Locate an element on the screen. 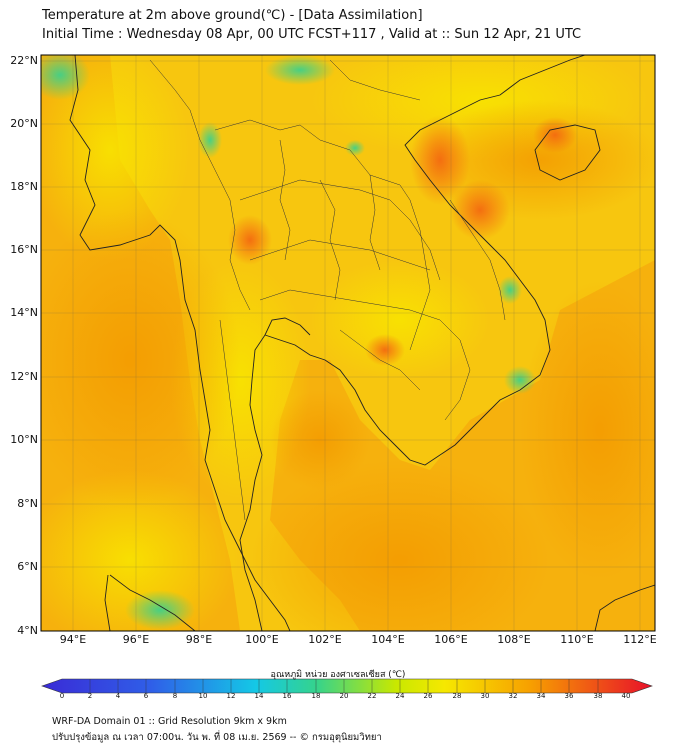 The height and width of the screenshot is (756, 676). colorbar-tick: 12 is located at coordinates (231, 696).